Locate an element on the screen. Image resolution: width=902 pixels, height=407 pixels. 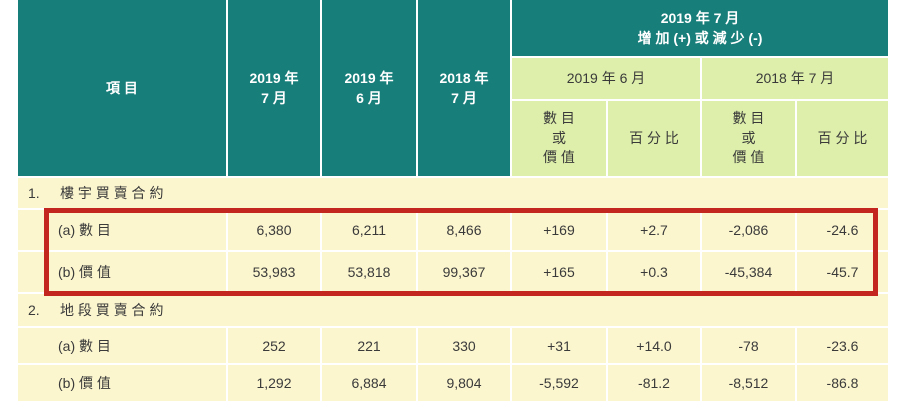
row-1a-label: (a) 數 目 is located at coordinates (123, 231).